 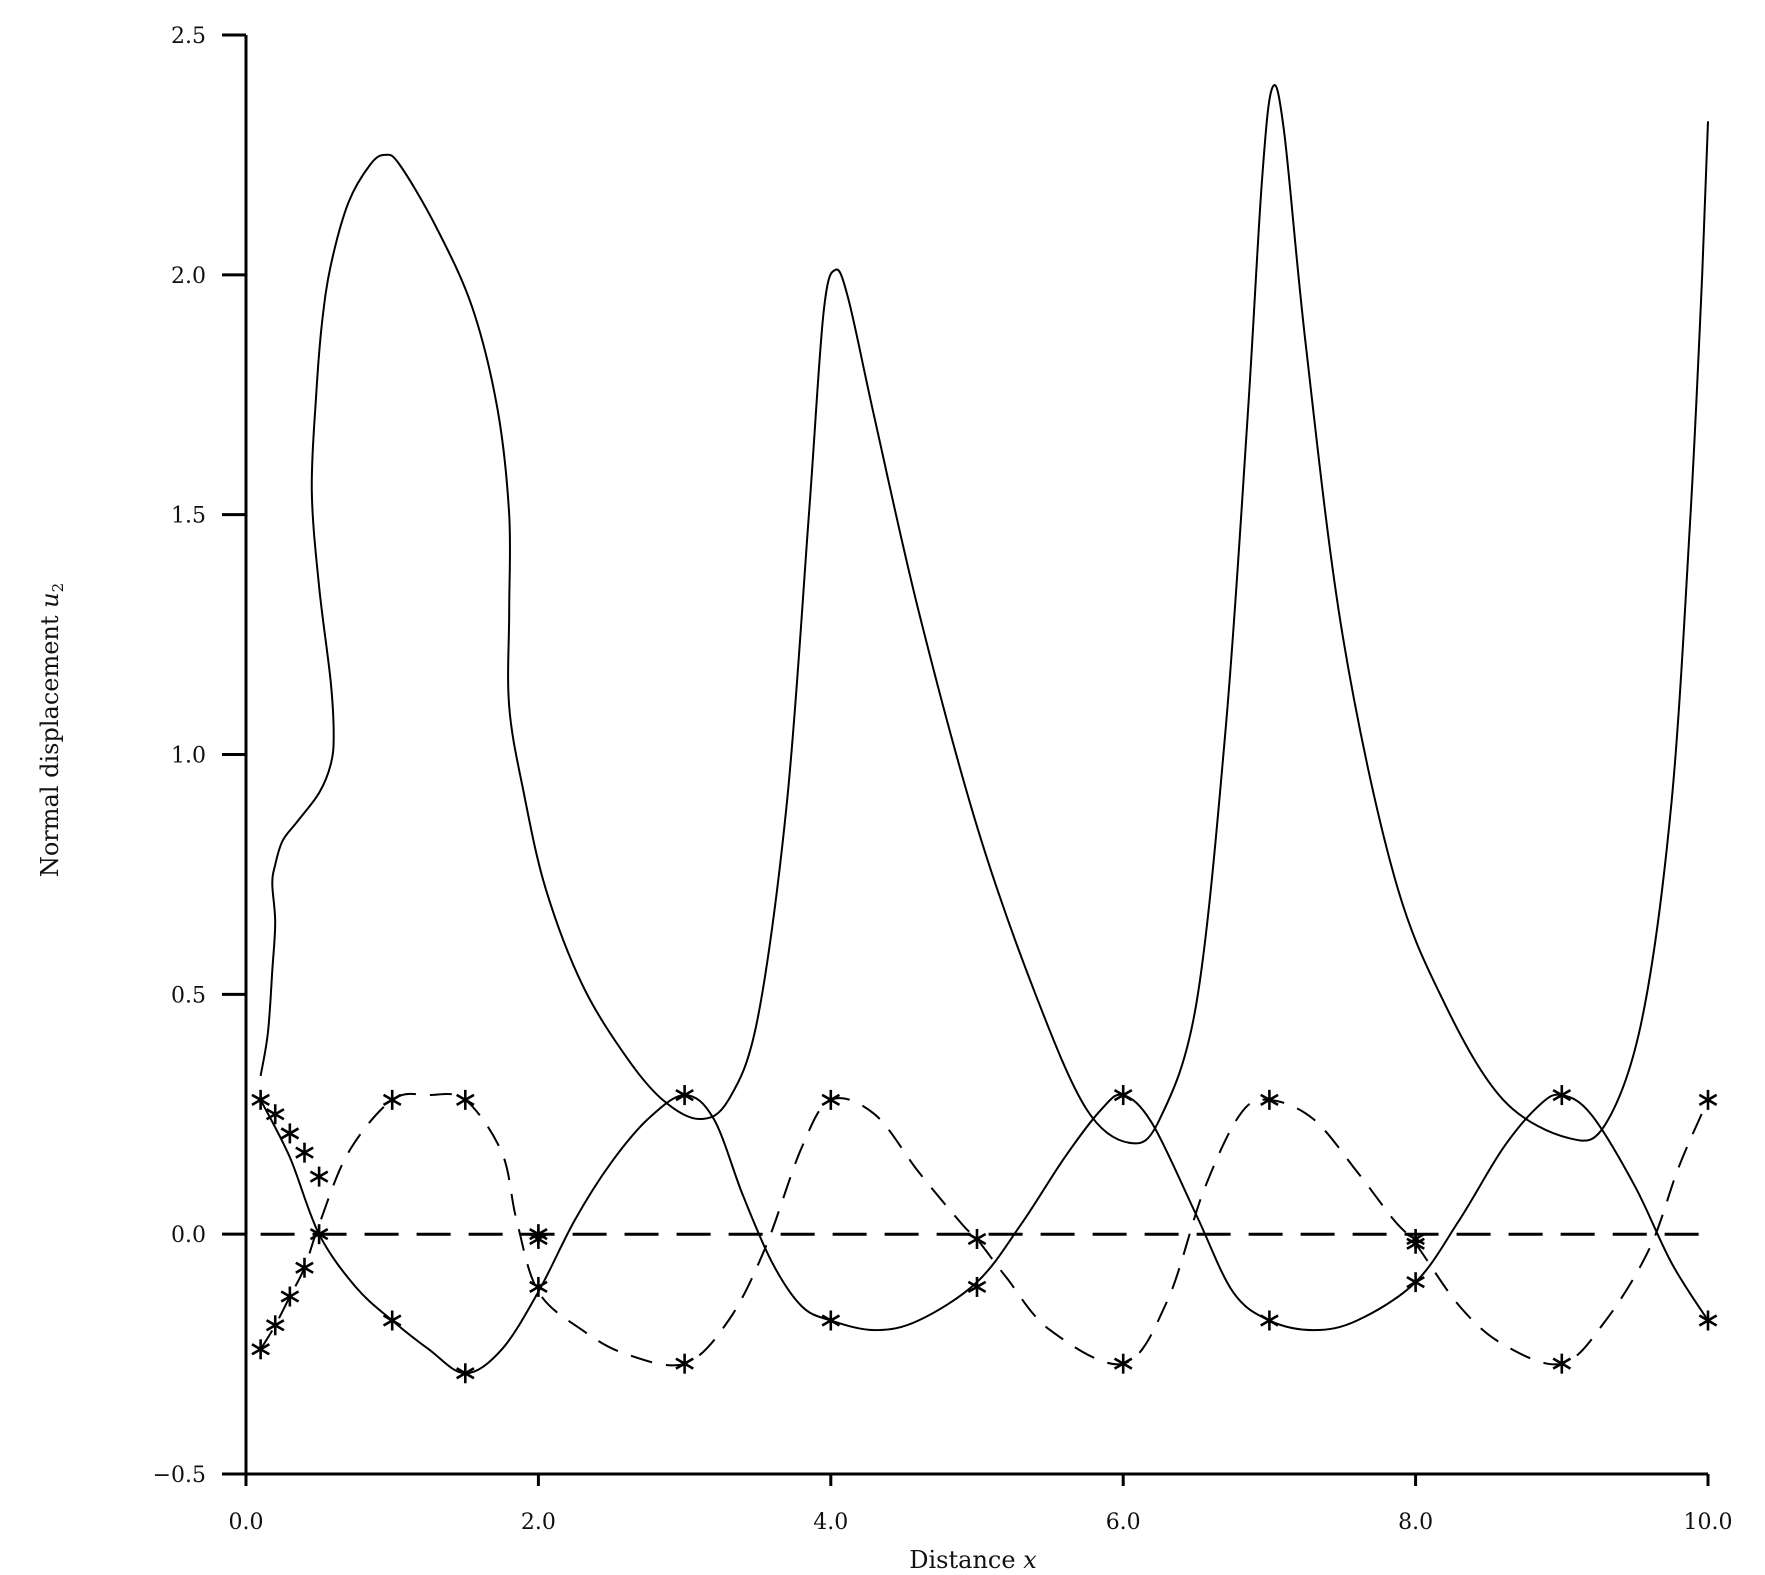 I want to click on y-tick-label: 2.5, so click(x=188, y=36).